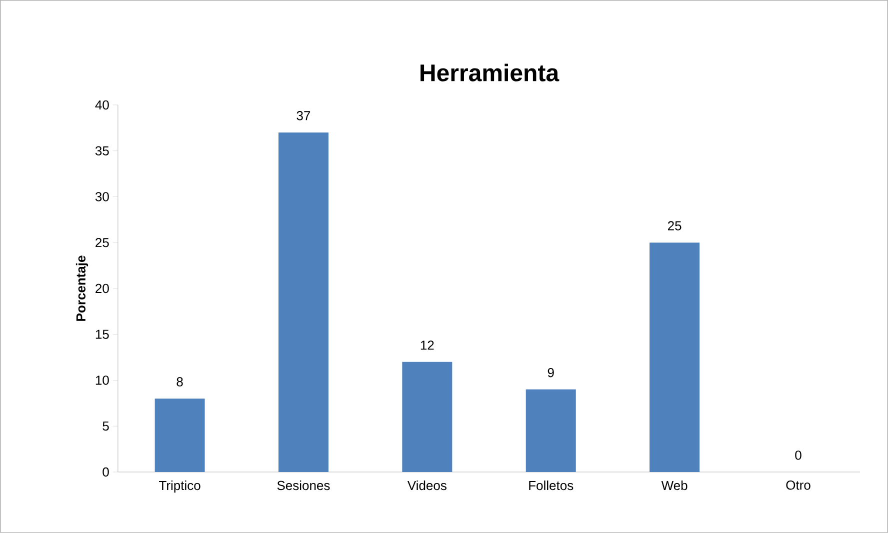 The image size is (888, 533). Describe the element at coordinates (551, 485) in the screenshot. I see `x-tick-label: Folletos` at that location.